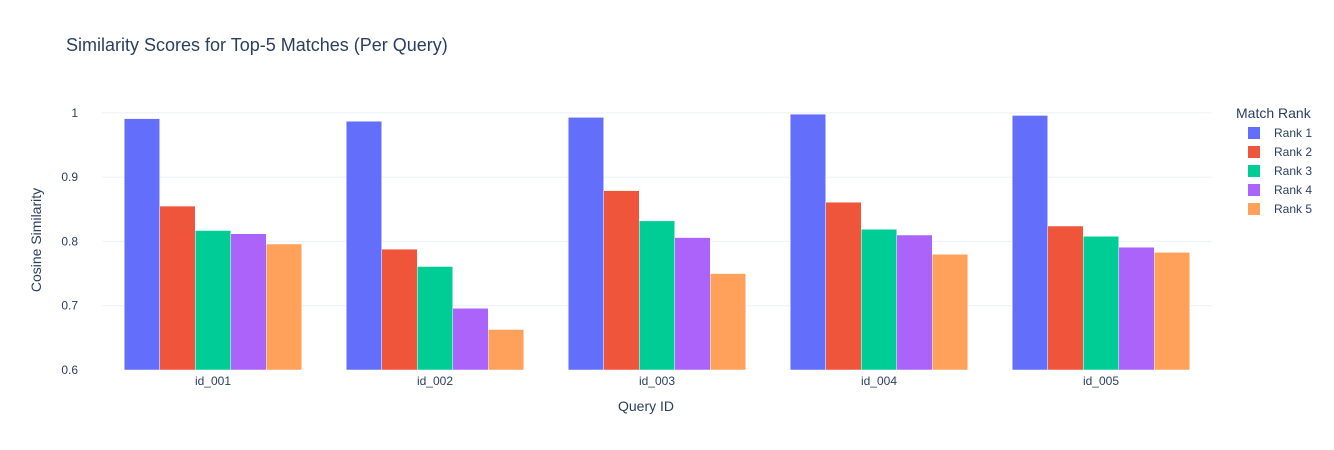  I want to click on legend-item-rank-2: Rank 2, so click(1280, 152).